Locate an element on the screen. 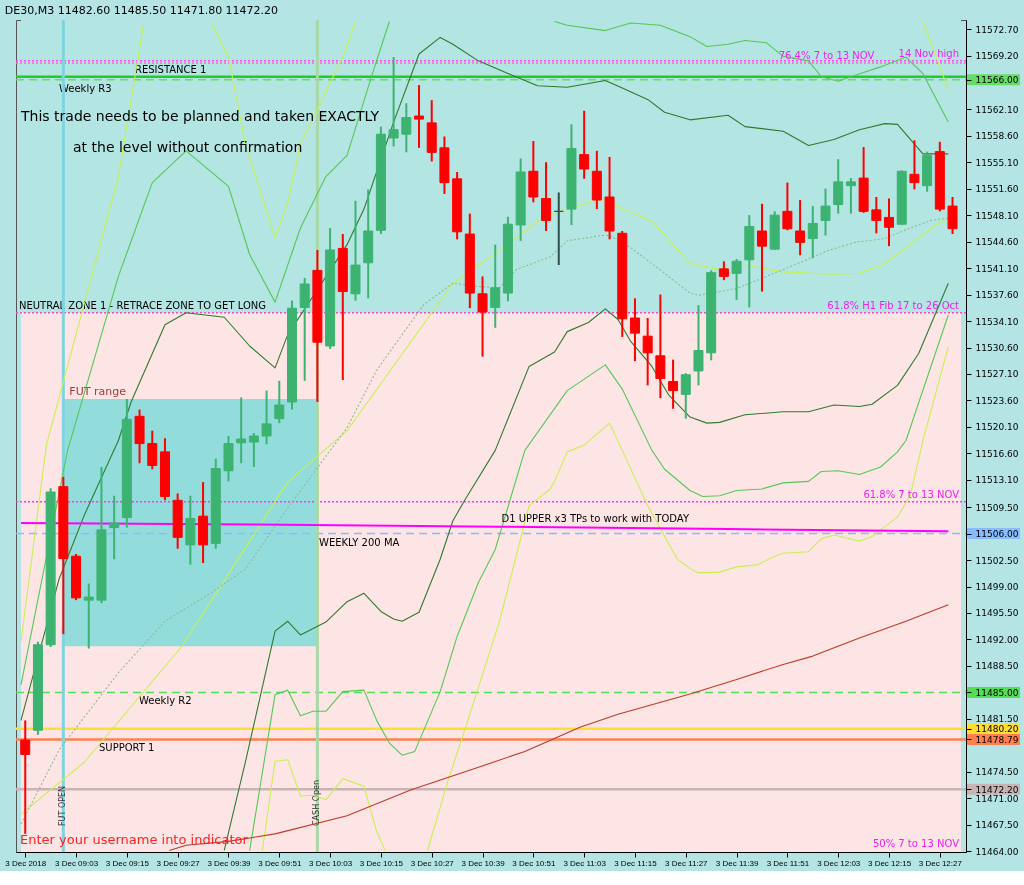 The width and height of the screenshot is (1024, 885). x-tick-label: 3 Dec 12:15 is located at coordinates (889, 863).